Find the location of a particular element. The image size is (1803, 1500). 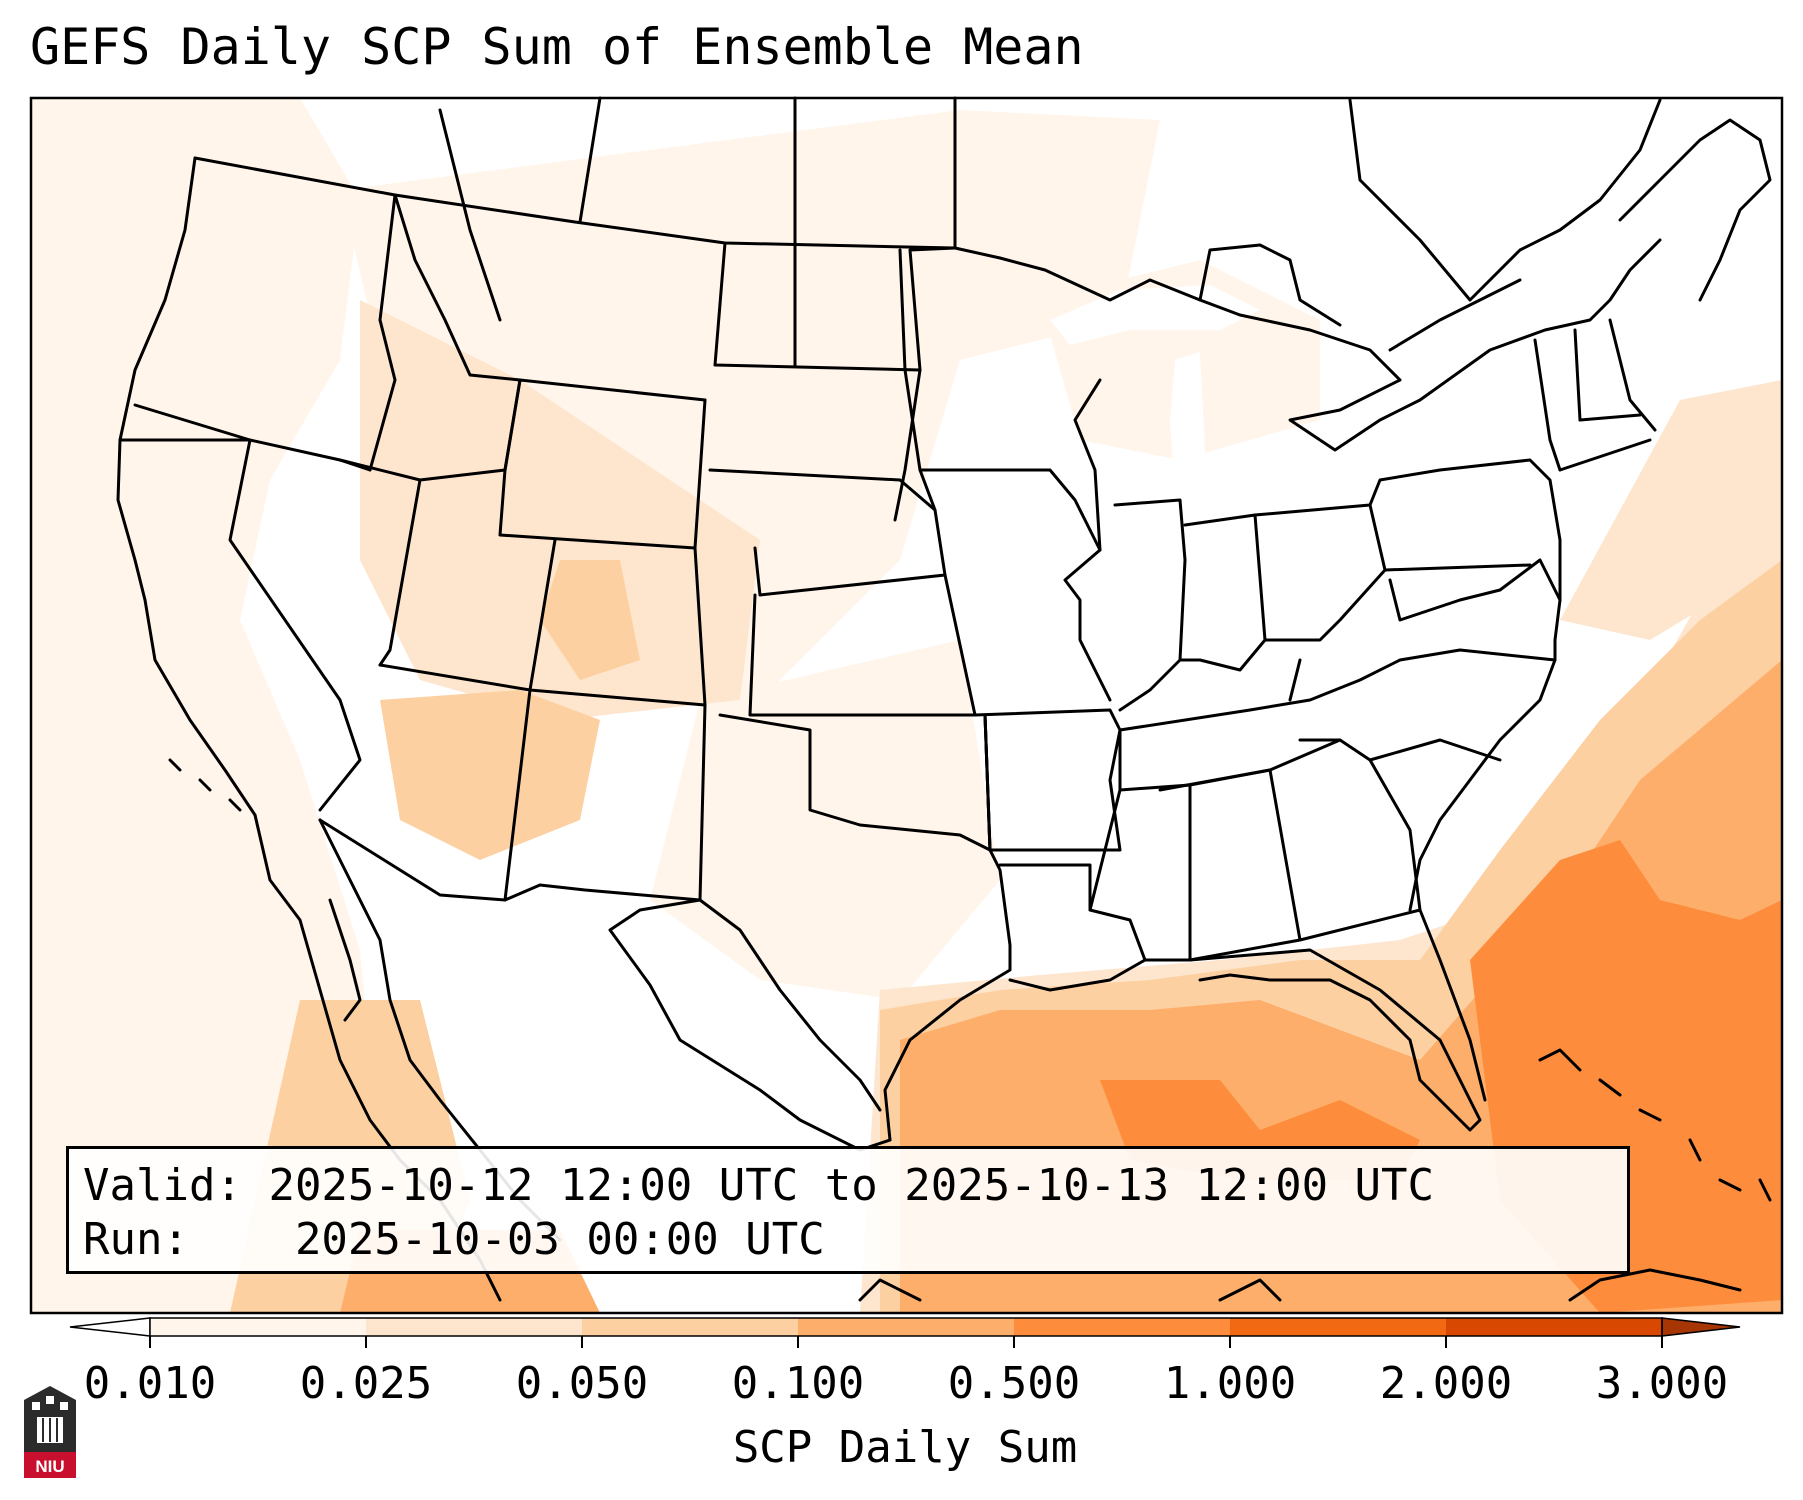

colorbar-under-arrow is located at coordinates (110, 1327).